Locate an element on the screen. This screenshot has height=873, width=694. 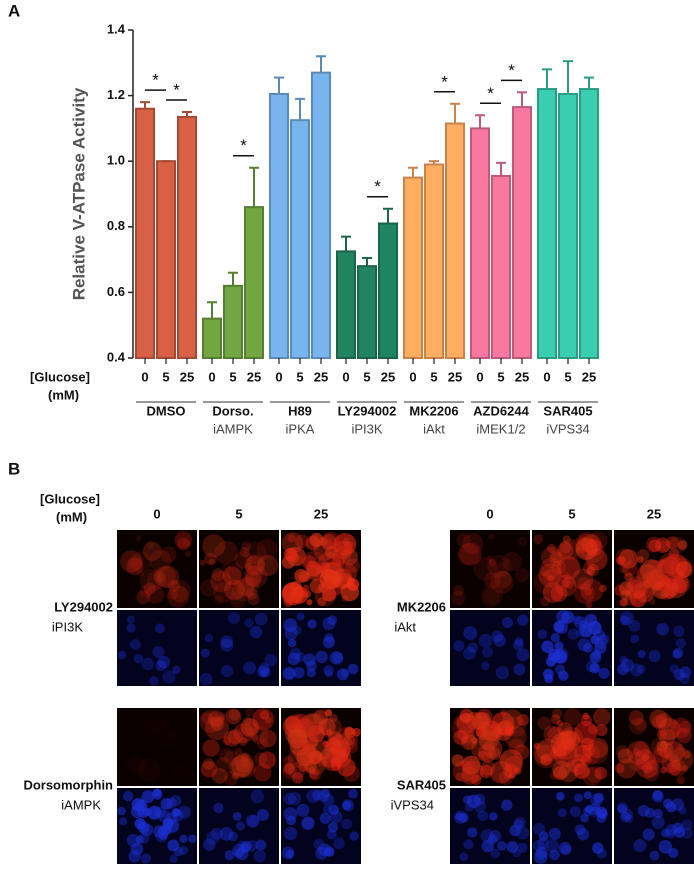
group-target: iAkt is located at coordinates (434, 428).